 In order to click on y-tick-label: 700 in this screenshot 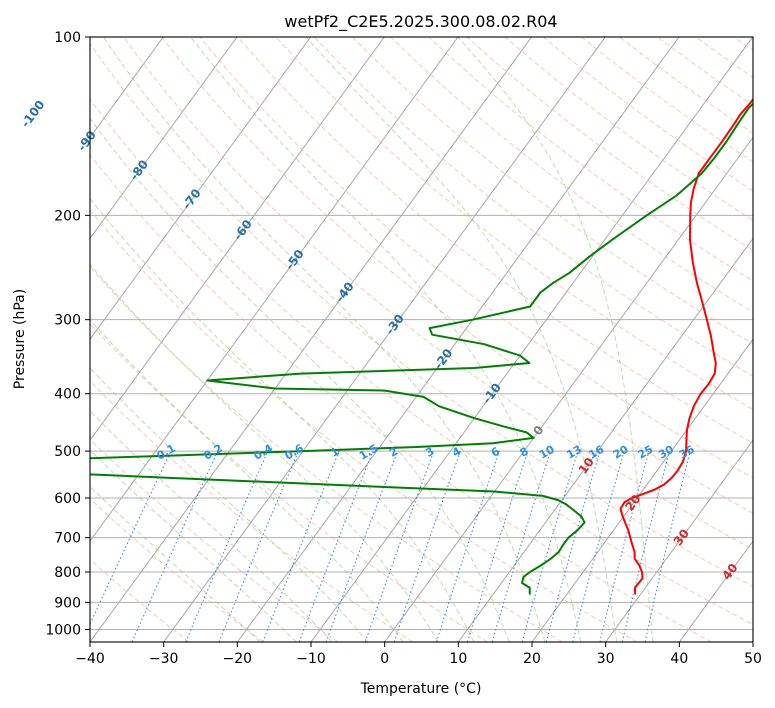, I will do `click(67, 539)`.